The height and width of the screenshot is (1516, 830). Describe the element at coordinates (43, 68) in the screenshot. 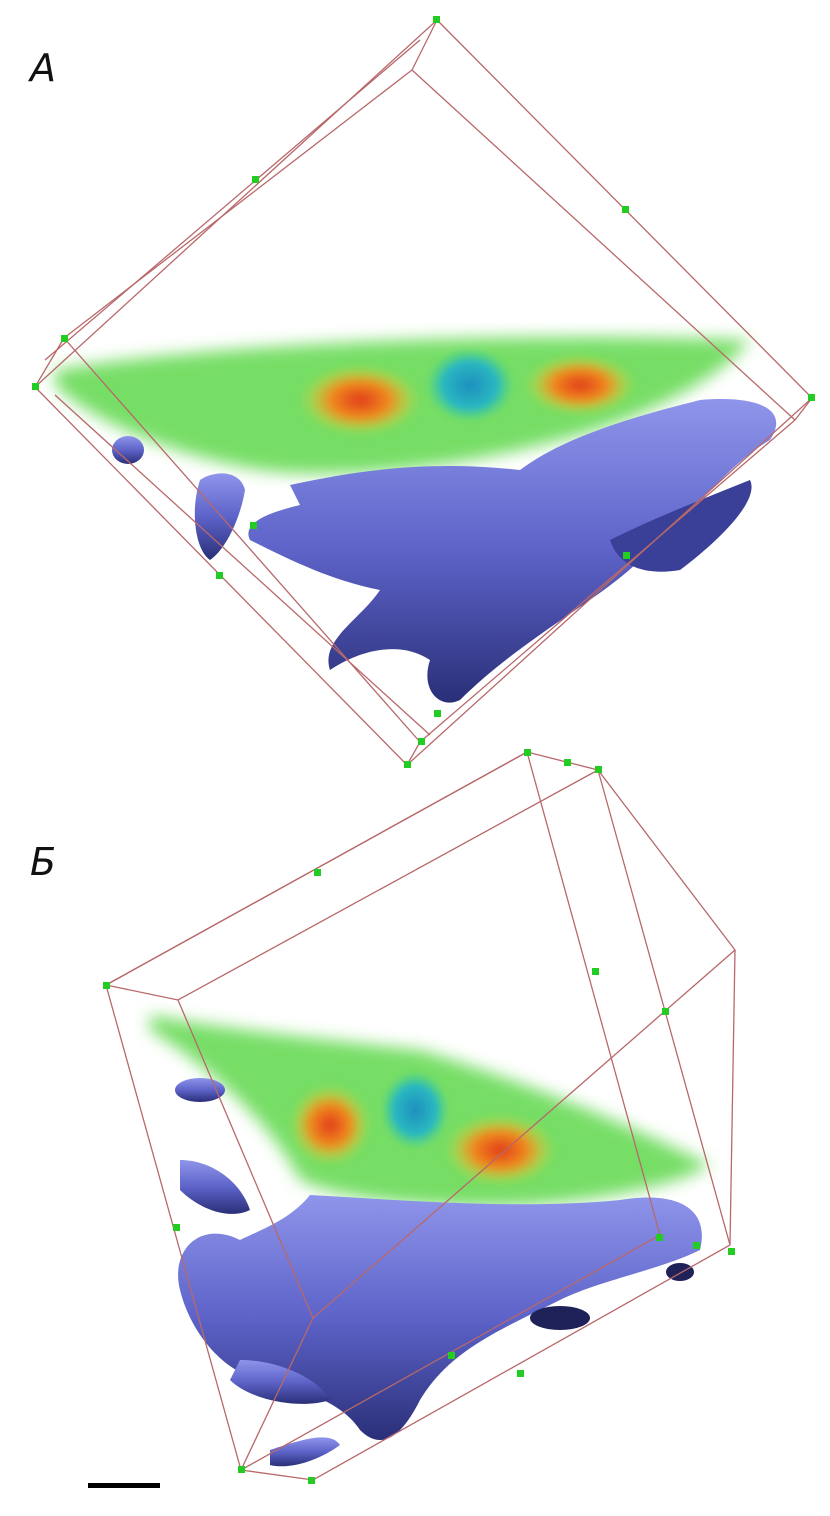

I see `panel-label-a: А` at that location.